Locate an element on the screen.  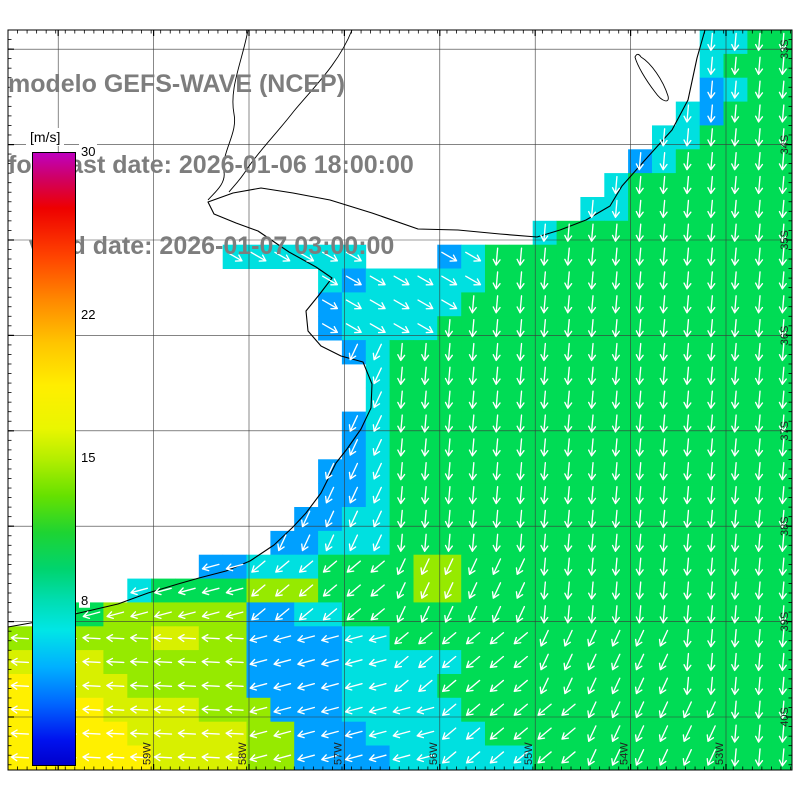
valid-date: valid date: 2026-01-07 03:00:00 is located at coordinates (201, 246).